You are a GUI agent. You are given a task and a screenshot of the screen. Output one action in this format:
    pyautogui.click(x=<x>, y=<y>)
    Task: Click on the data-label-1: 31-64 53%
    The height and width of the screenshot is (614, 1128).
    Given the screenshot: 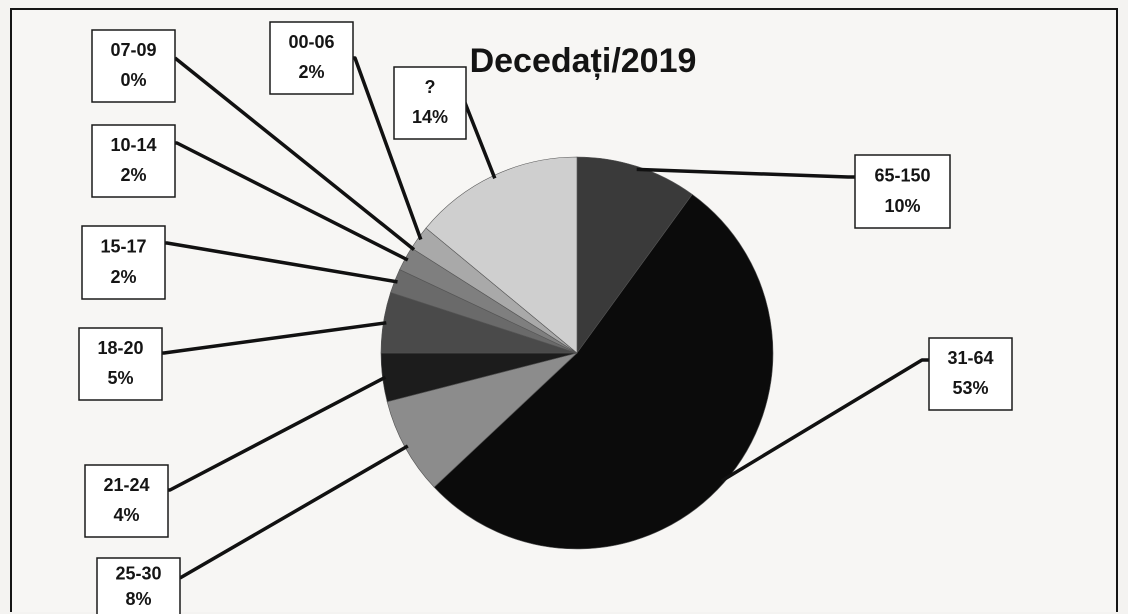 What is the action you would take?
    pyautogui.click(x=970, y=374)
    